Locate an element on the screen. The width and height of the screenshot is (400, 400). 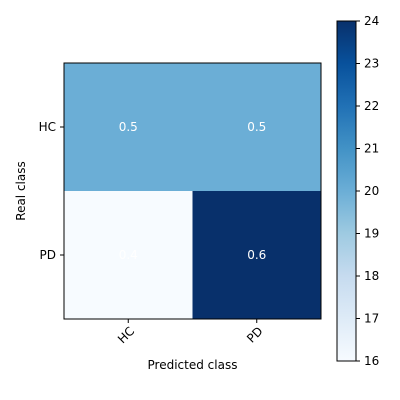
y-axis-label: Real class is located at coordinates (21, 190).